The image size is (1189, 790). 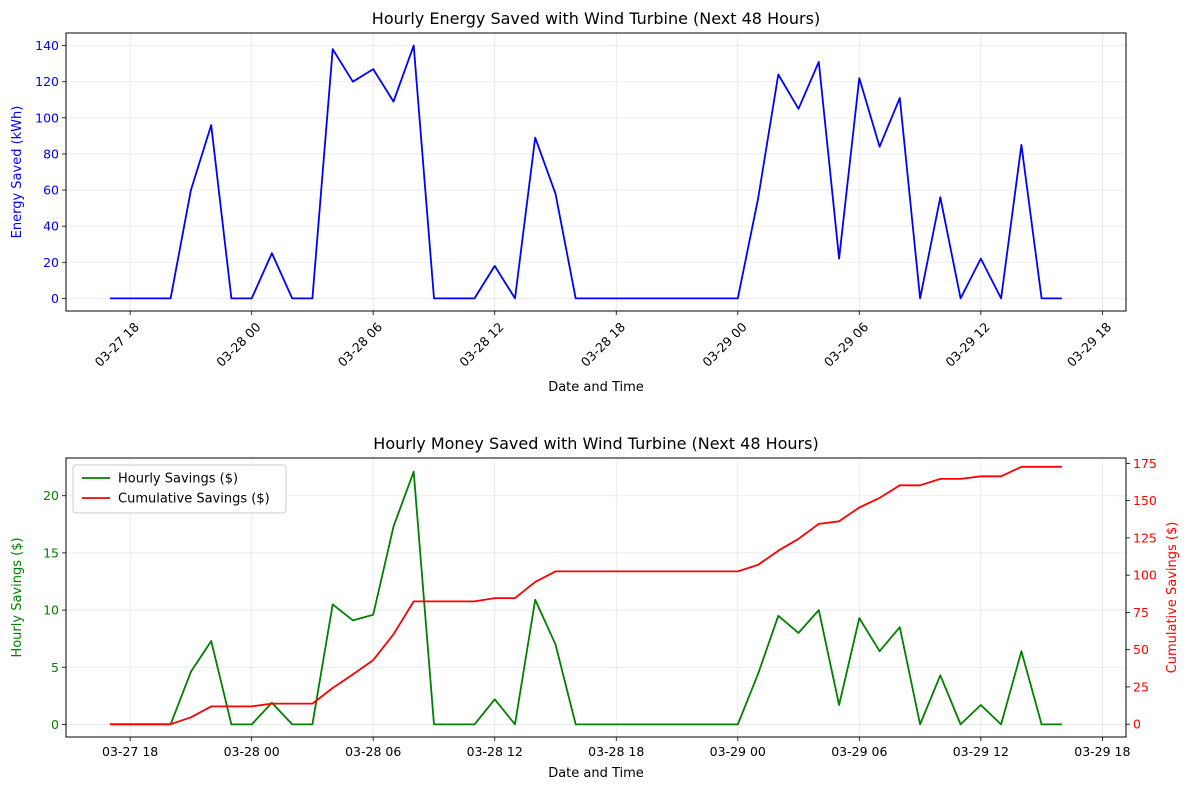 I want to click on right-y-tick-label: 25, so click(x=1141, y=686).